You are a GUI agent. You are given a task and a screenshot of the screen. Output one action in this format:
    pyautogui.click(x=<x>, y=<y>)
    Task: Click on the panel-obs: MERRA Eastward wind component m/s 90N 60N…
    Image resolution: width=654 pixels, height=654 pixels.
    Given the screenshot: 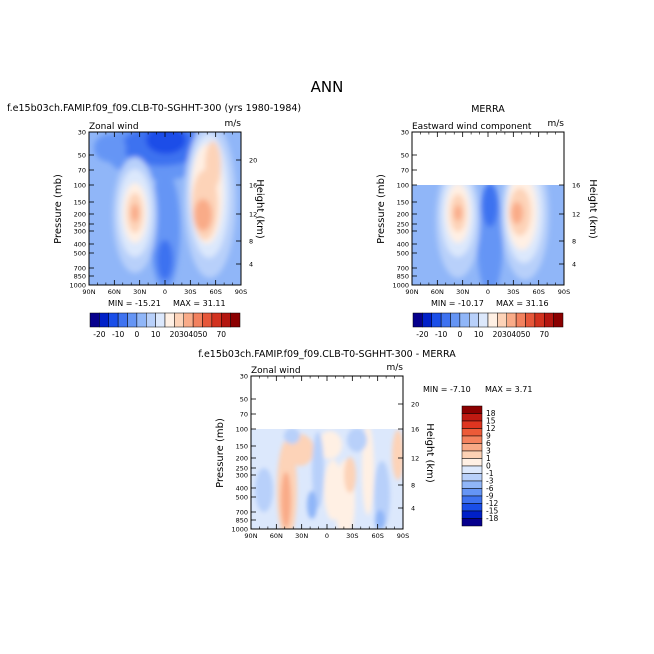 What is the action you would take?
    pyautogui.click(x=487, y=206)
    